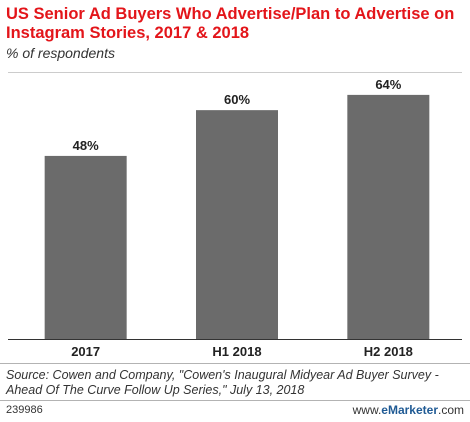 This screenshot has width=470, height=422. I want to click on brand-suffix: .com, so click(450, 410).